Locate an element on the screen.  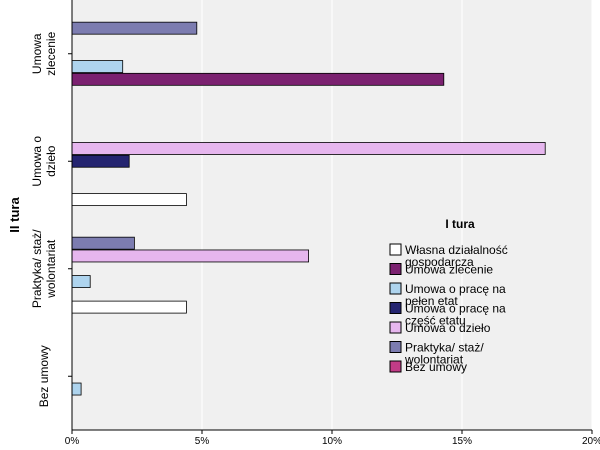
legend-entry-line: gospodarcza is located at coordinates (439, 262).